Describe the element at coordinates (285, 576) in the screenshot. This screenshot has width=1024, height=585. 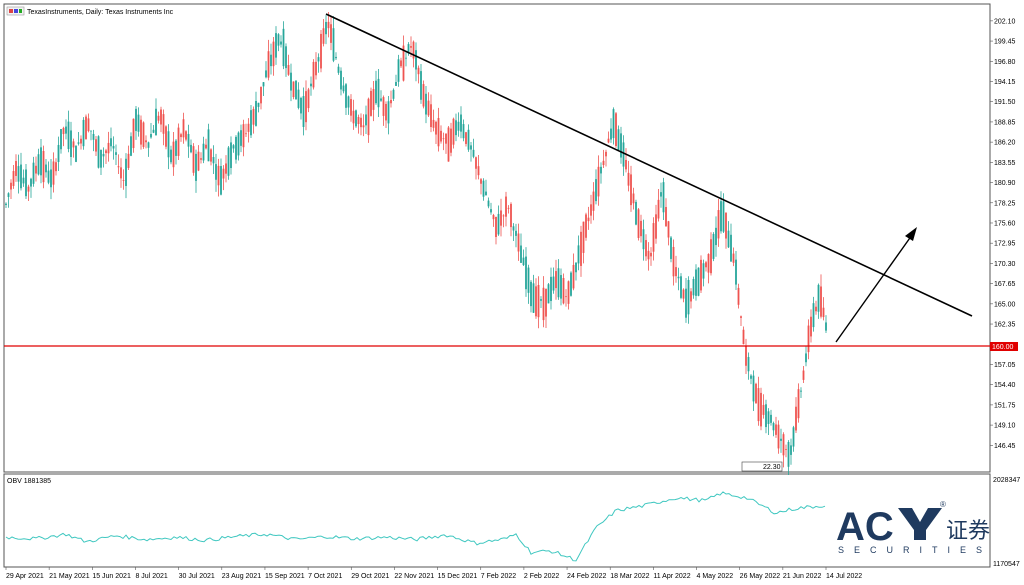
I see `date-tick-label: 15 Sep 2021` at that location.